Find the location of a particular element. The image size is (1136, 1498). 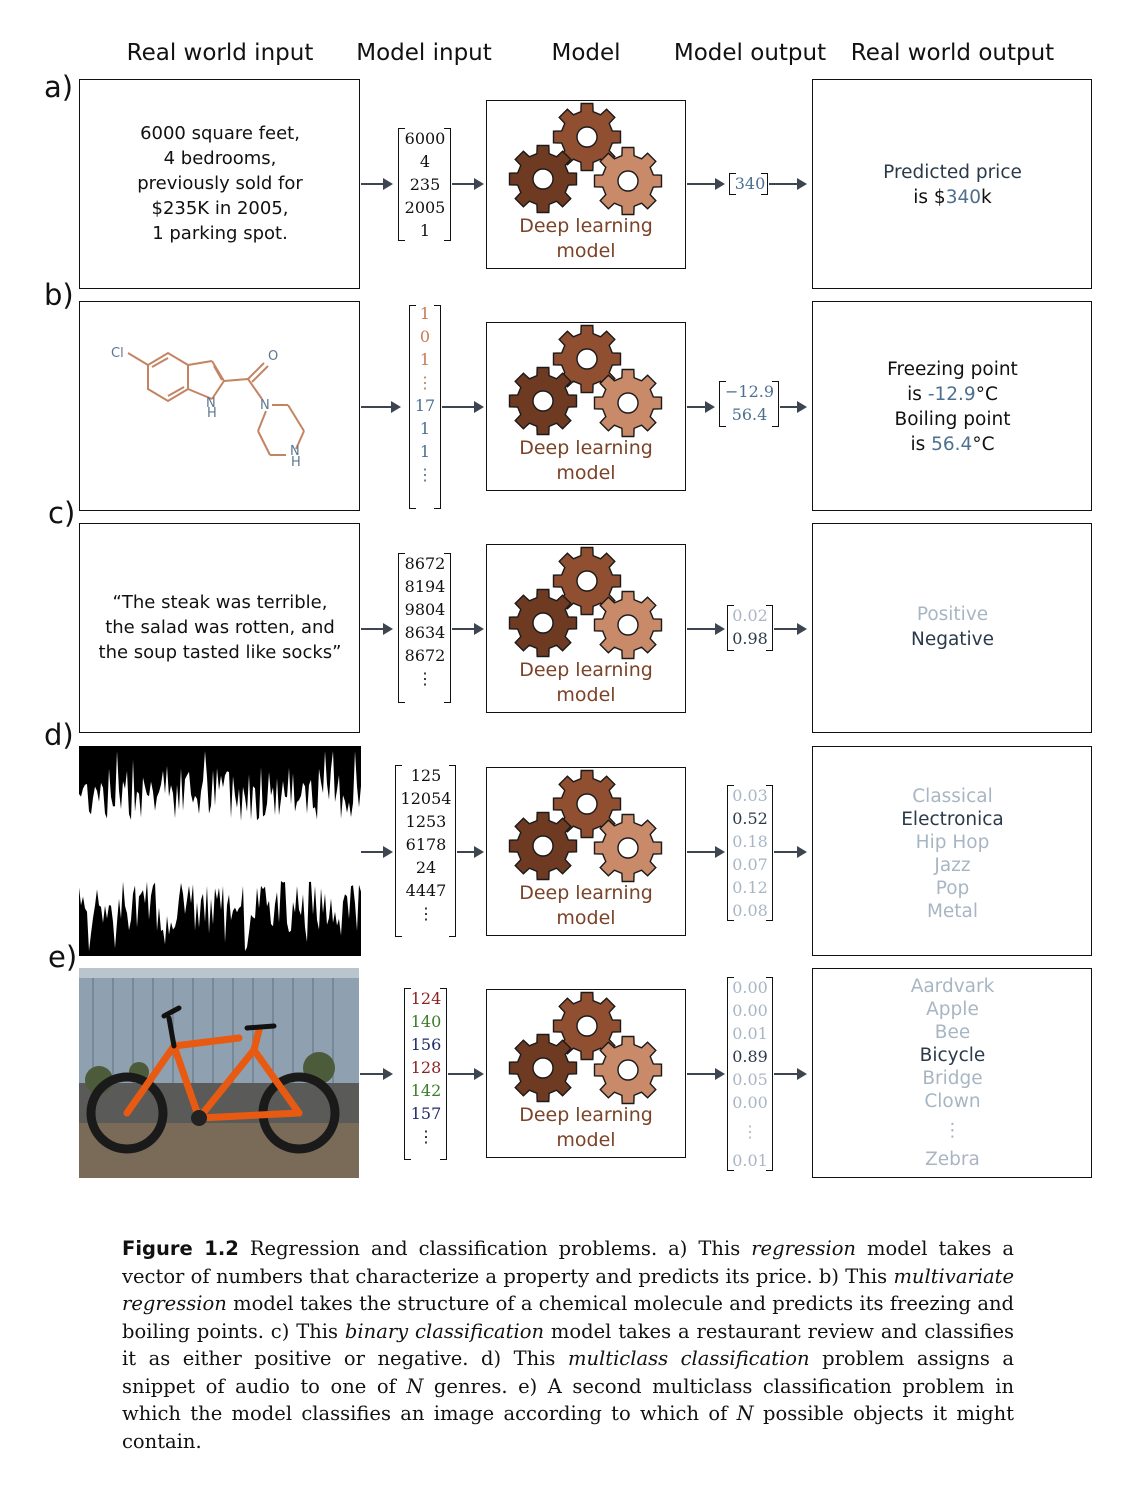

figure-number: Figure 1.2 is located at coordinates (180, 1248).